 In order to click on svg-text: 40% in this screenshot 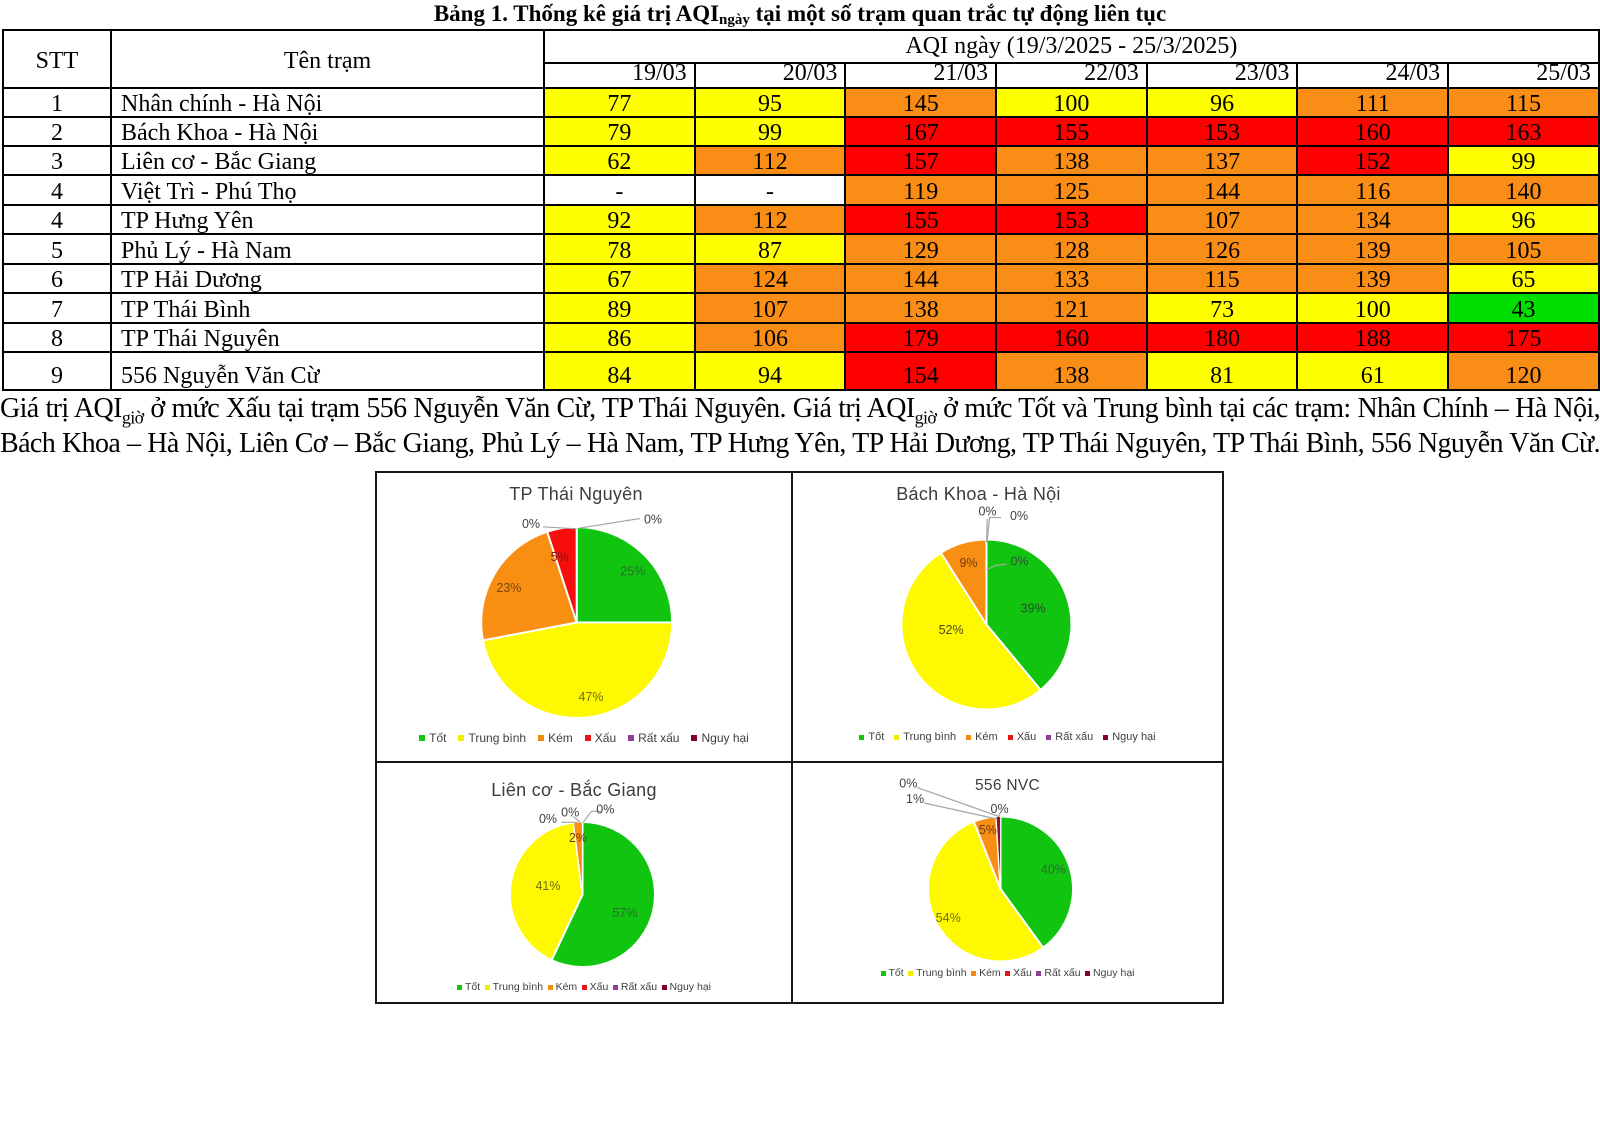, I will do `click(1053, 870)`.